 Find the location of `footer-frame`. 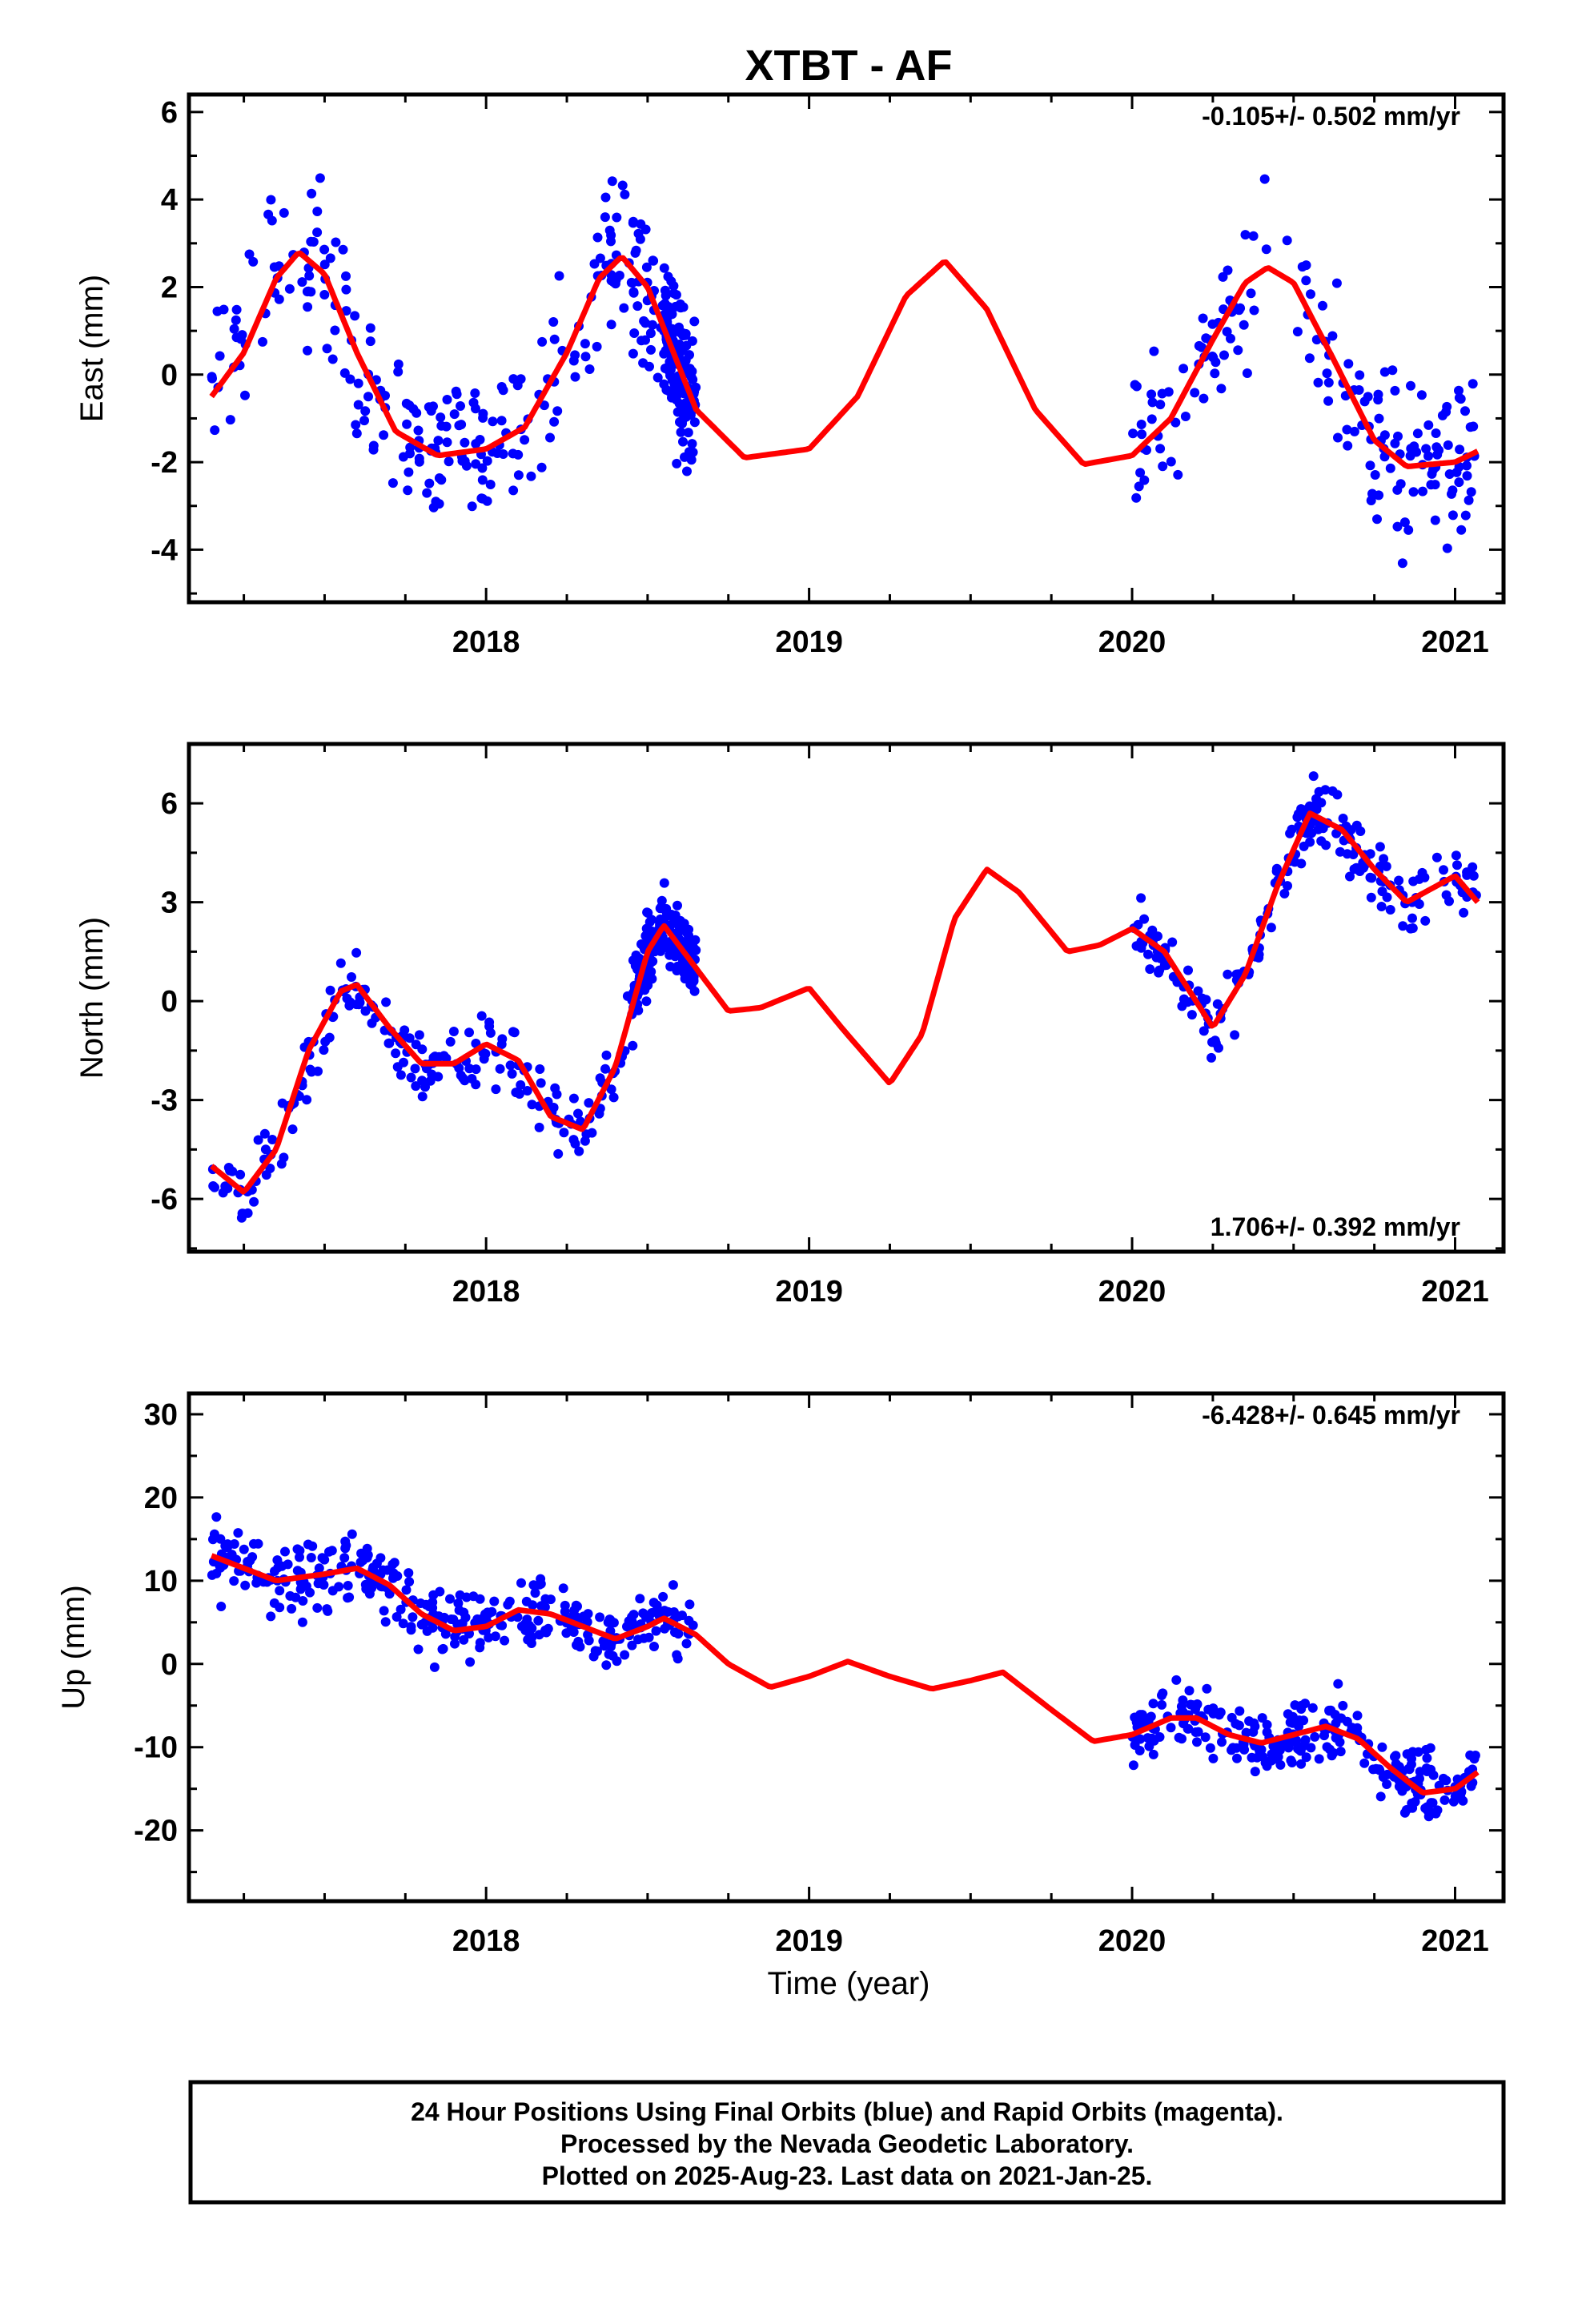

footer-frame is located at coordinates (847, 2142).